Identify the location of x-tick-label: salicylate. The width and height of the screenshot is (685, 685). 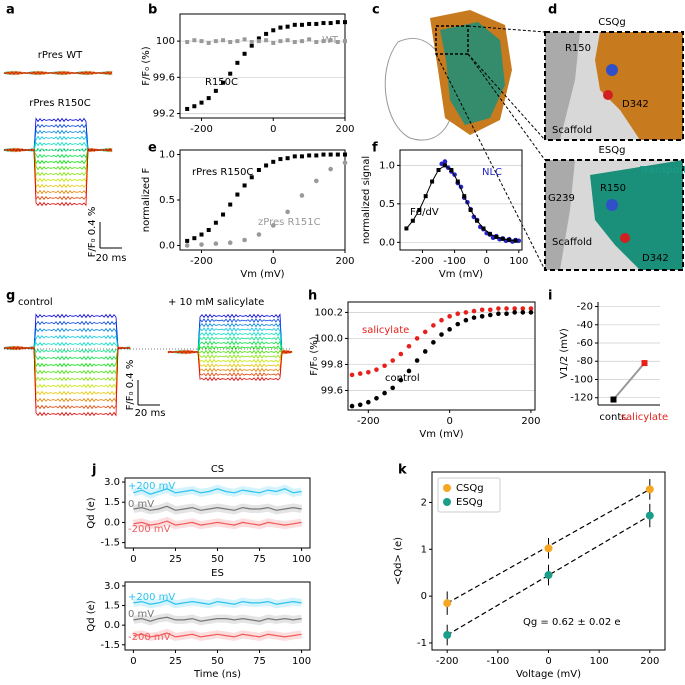
(644, 417).